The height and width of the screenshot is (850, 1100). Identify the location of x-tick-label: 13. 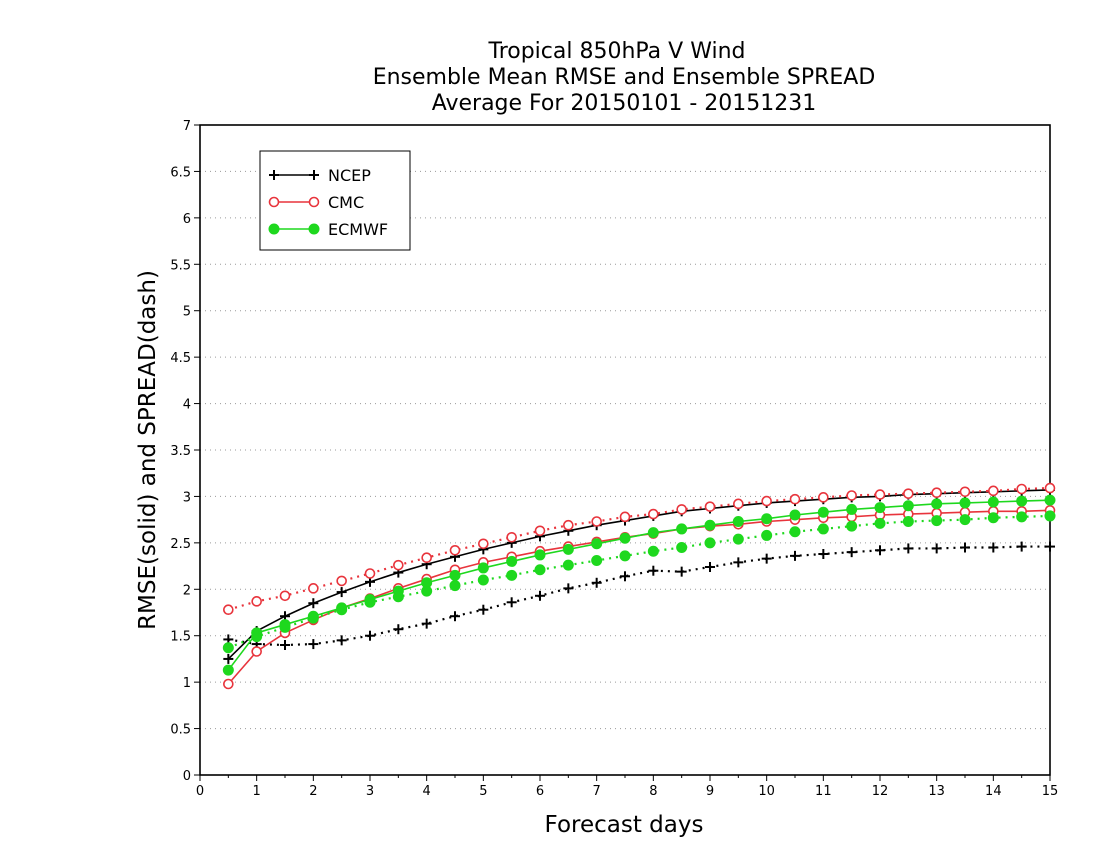
(936, 791).